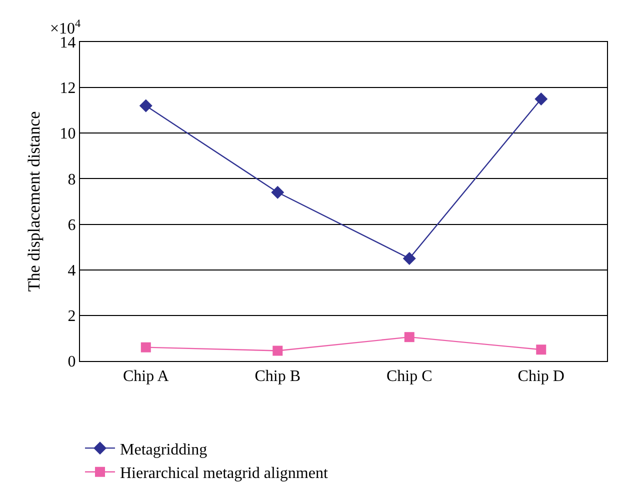  I want to click on y-tick-label: 0, so click(72, 362).